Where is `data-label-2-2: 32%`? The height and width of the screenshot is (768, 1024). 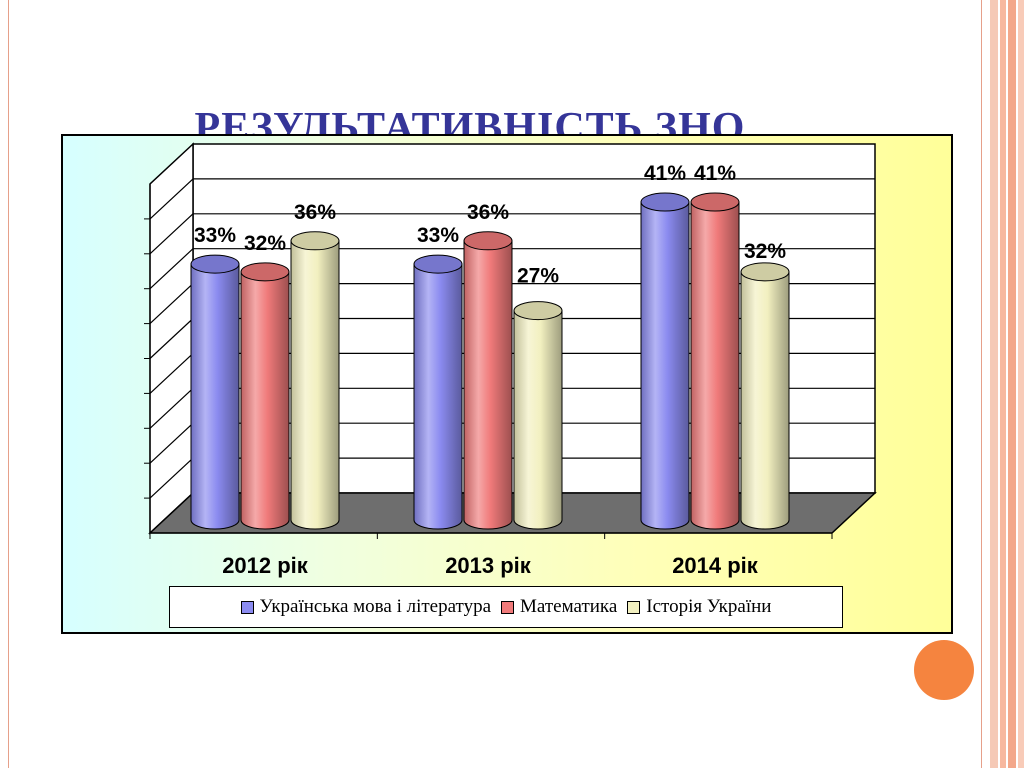 data-label-2-2: 32% is located at coordinates (765, 251).